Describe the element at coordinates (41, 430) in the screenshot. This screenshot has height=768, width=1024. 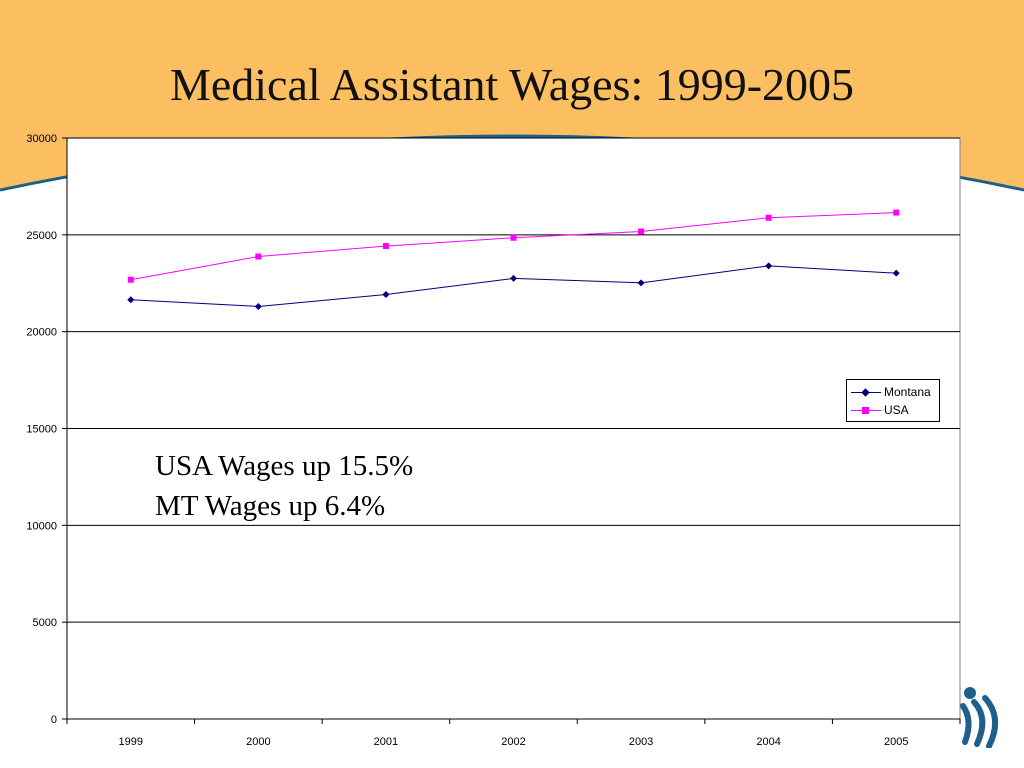
I see `y-tick-label: 15000` at that location.